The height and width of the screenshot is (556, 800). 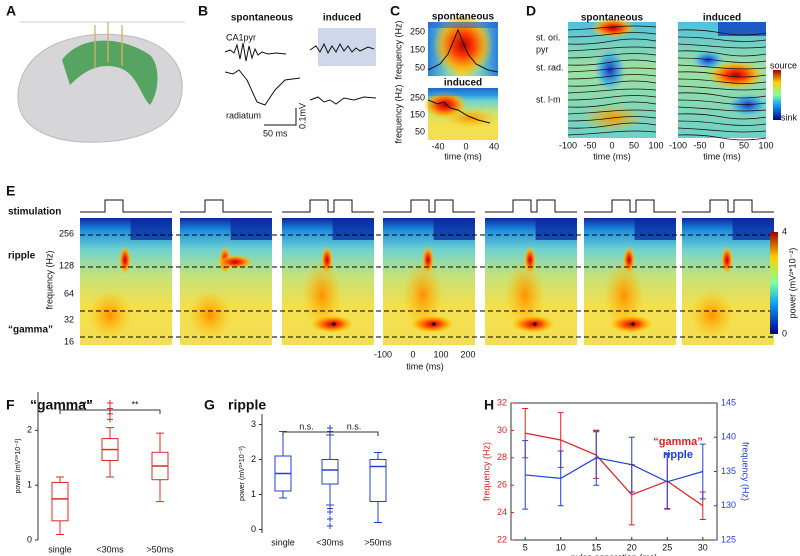 What do you see at coordinates (703, 547) in the screenshot?
I see `x-tick-label: 30` at bounding box center [703, 547].